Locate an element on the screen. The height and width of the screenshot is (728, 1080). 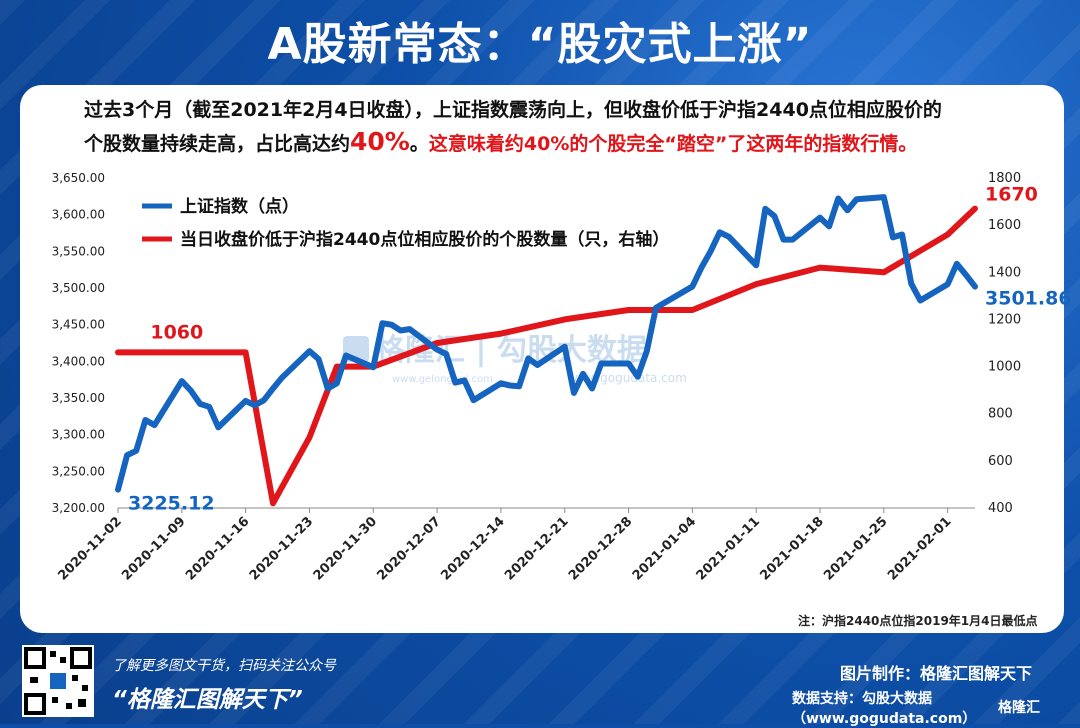
y-right-tick-label: 800 is located at coordinates (1000, 414).